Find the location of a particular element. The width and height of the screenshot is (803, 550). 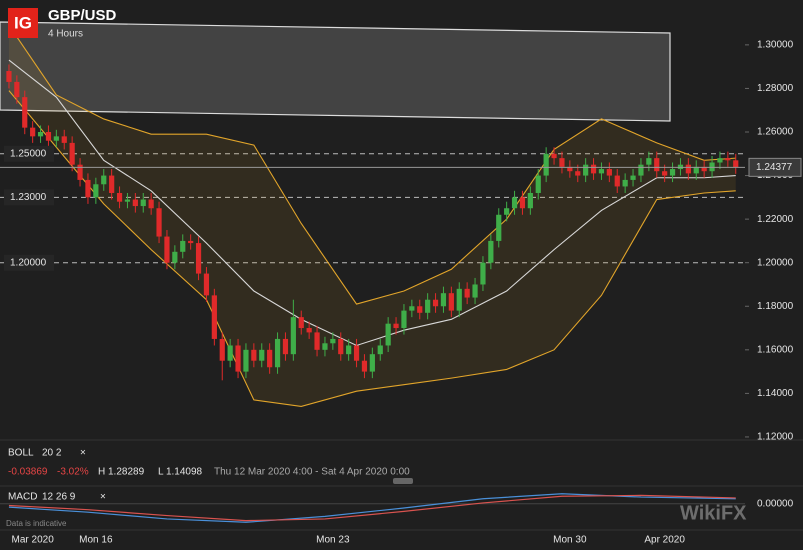

y-tick-label: 1.22000 is located at coordinates (775, 219).